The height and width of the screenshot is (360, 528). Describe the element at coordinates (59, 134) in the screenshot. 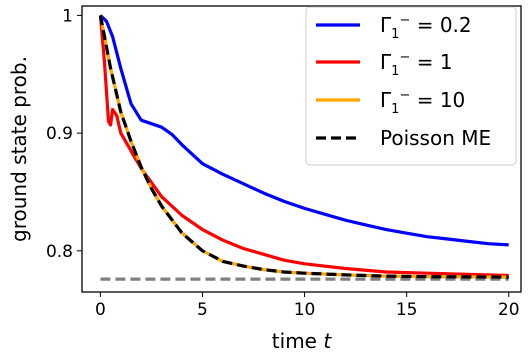

I see `y-tick-label-1: 0.9` at that location.